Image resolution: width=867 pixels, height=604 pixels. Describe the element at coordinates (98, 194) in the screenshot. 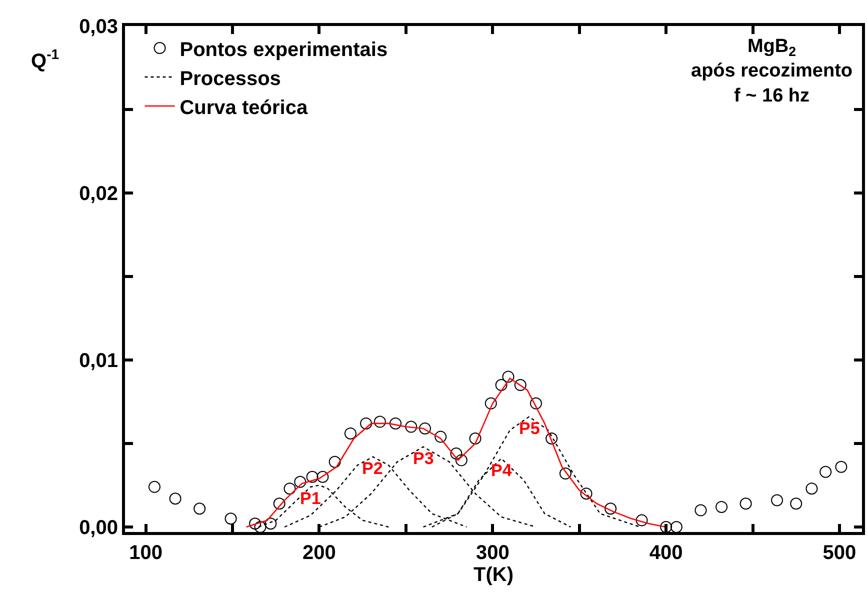

I see `y-tick-label: 0,02` at that location.